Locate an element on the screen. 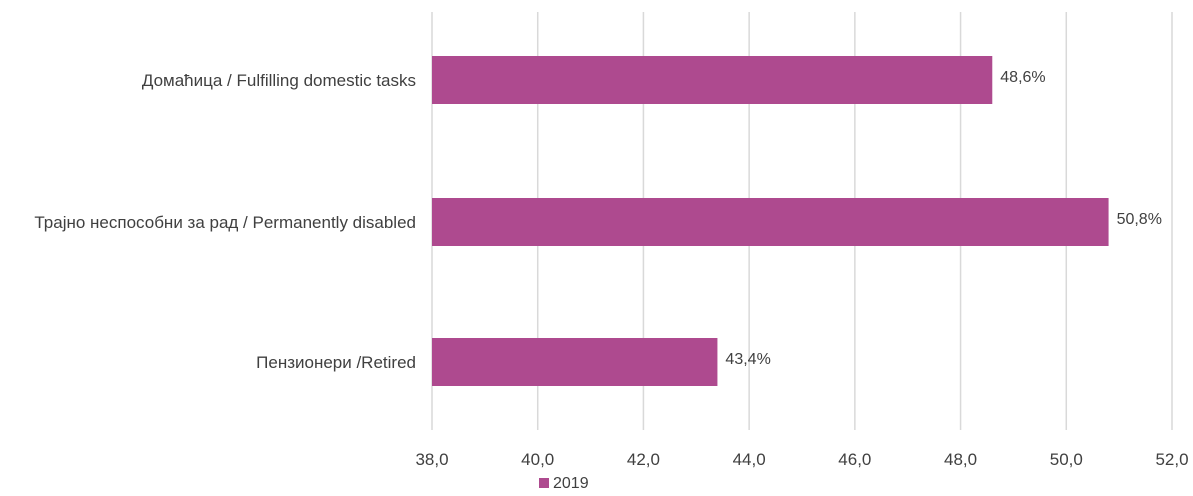 Image resolution: width=1193 pixels, height=496 pixels. legend-swatch is located at coordinates (544, 483).